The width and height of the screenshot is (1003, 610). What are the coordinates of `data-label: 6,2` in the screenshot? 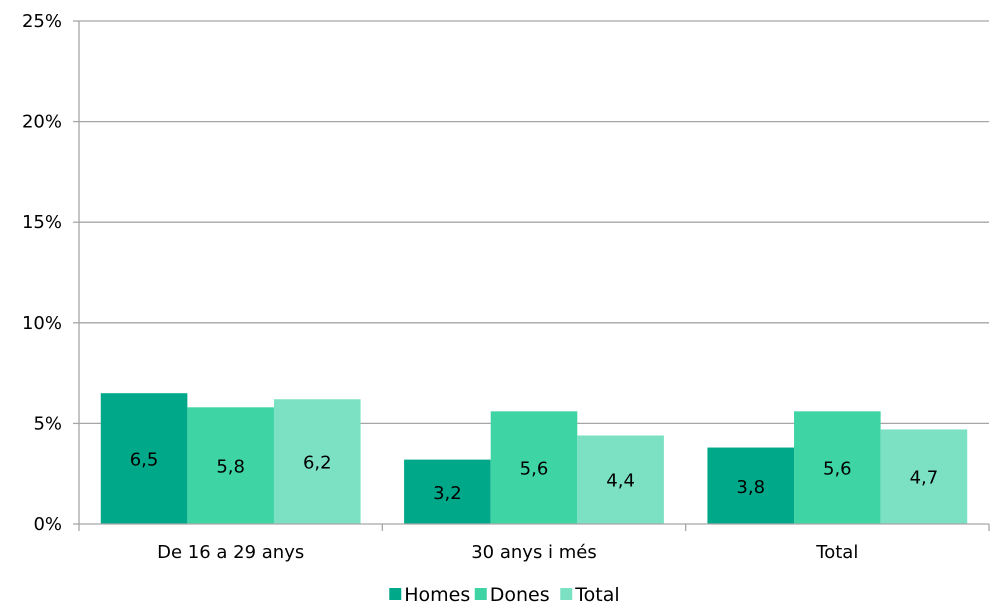 It's located at (317, 463).